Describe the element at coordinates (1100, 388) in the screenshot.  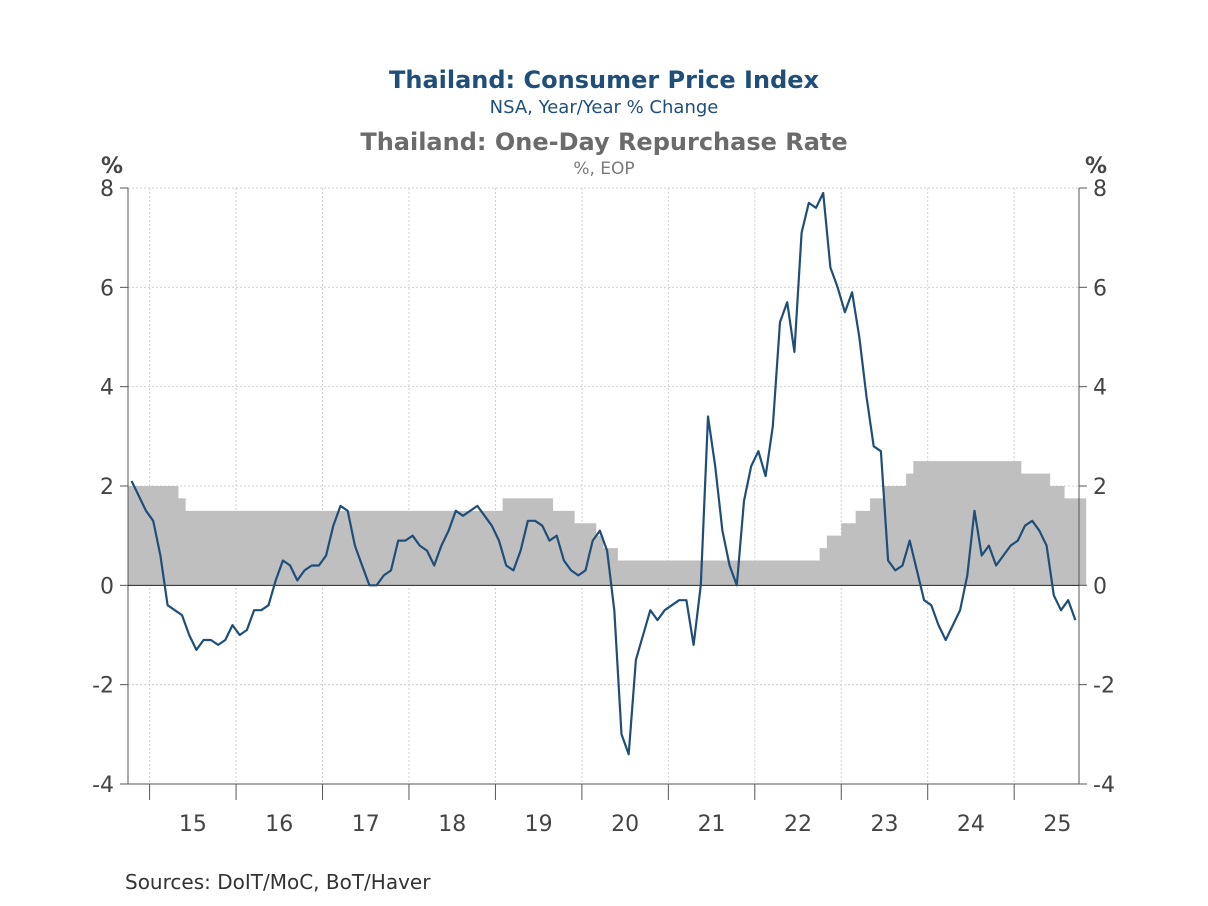
I see `y-tick-label-right: 4` at that location.